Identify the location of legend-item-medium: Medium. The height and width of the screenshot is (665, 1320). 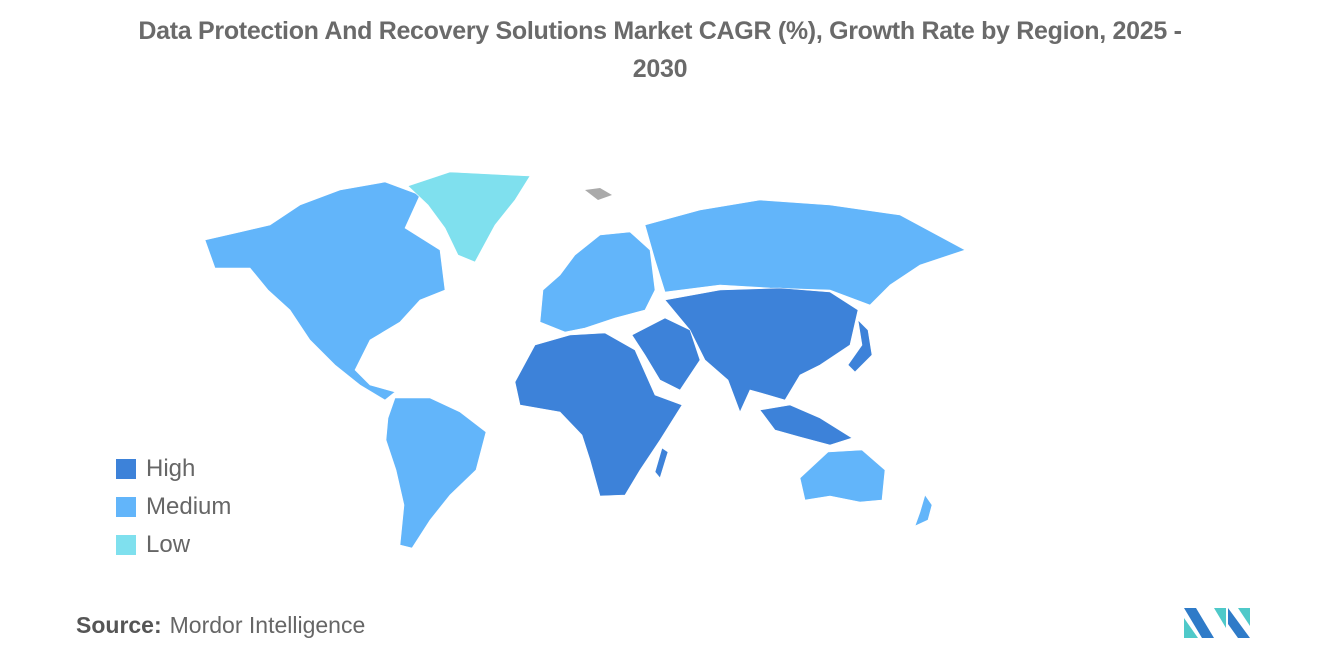
(173, 507).